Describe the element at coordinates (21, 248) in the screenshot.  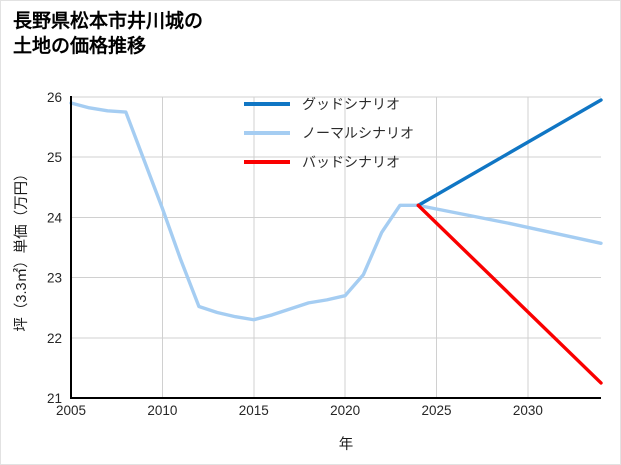
I see `y-axis-title: 坪（3.3㎡）単価（万円）` at that location.